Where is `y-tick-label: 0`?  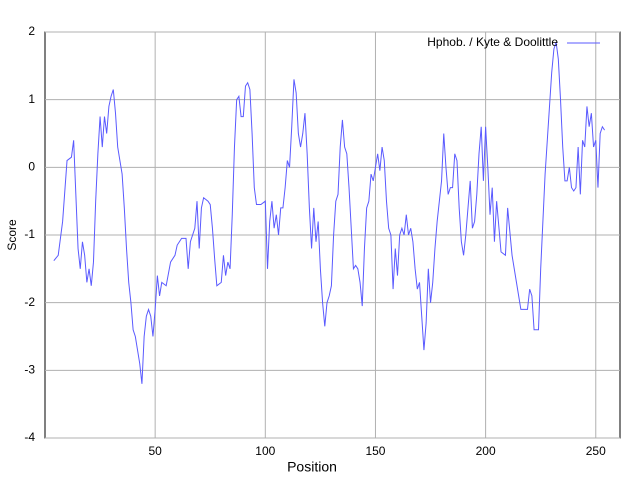
y-tick-label: 0 is located at coordinates (31, 167).